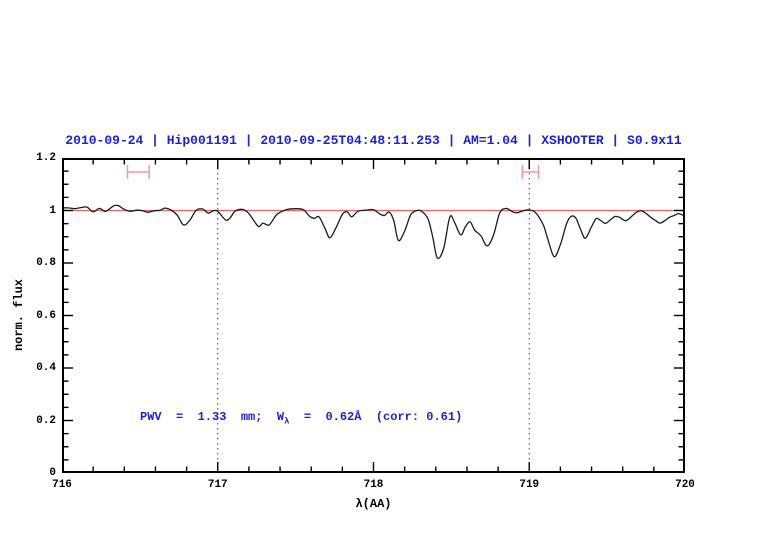  Describe the element at coordinates (52, 210) in the screenshot. I see `y-tick-label-1: 1` at that location.